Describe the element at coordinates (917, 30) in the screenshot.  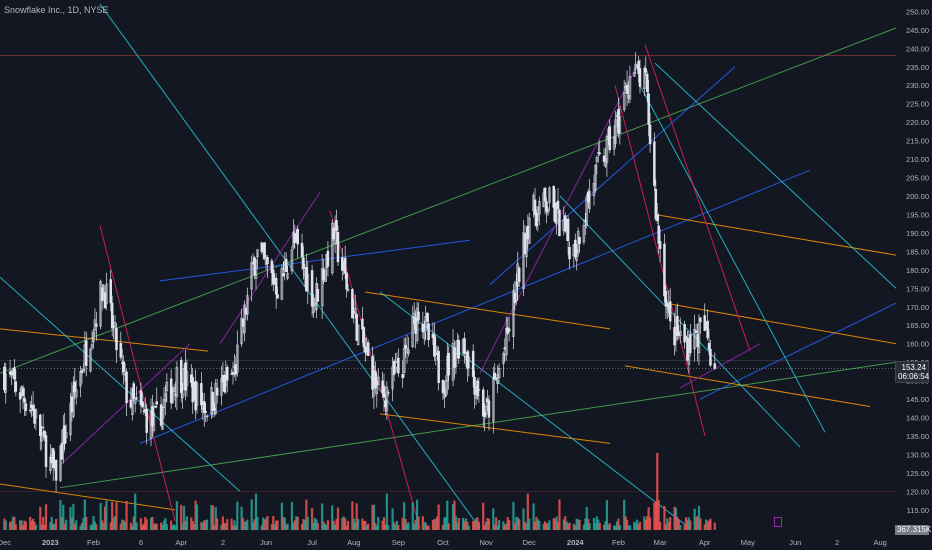
I see `y-tick-label: 245.00` at that location.